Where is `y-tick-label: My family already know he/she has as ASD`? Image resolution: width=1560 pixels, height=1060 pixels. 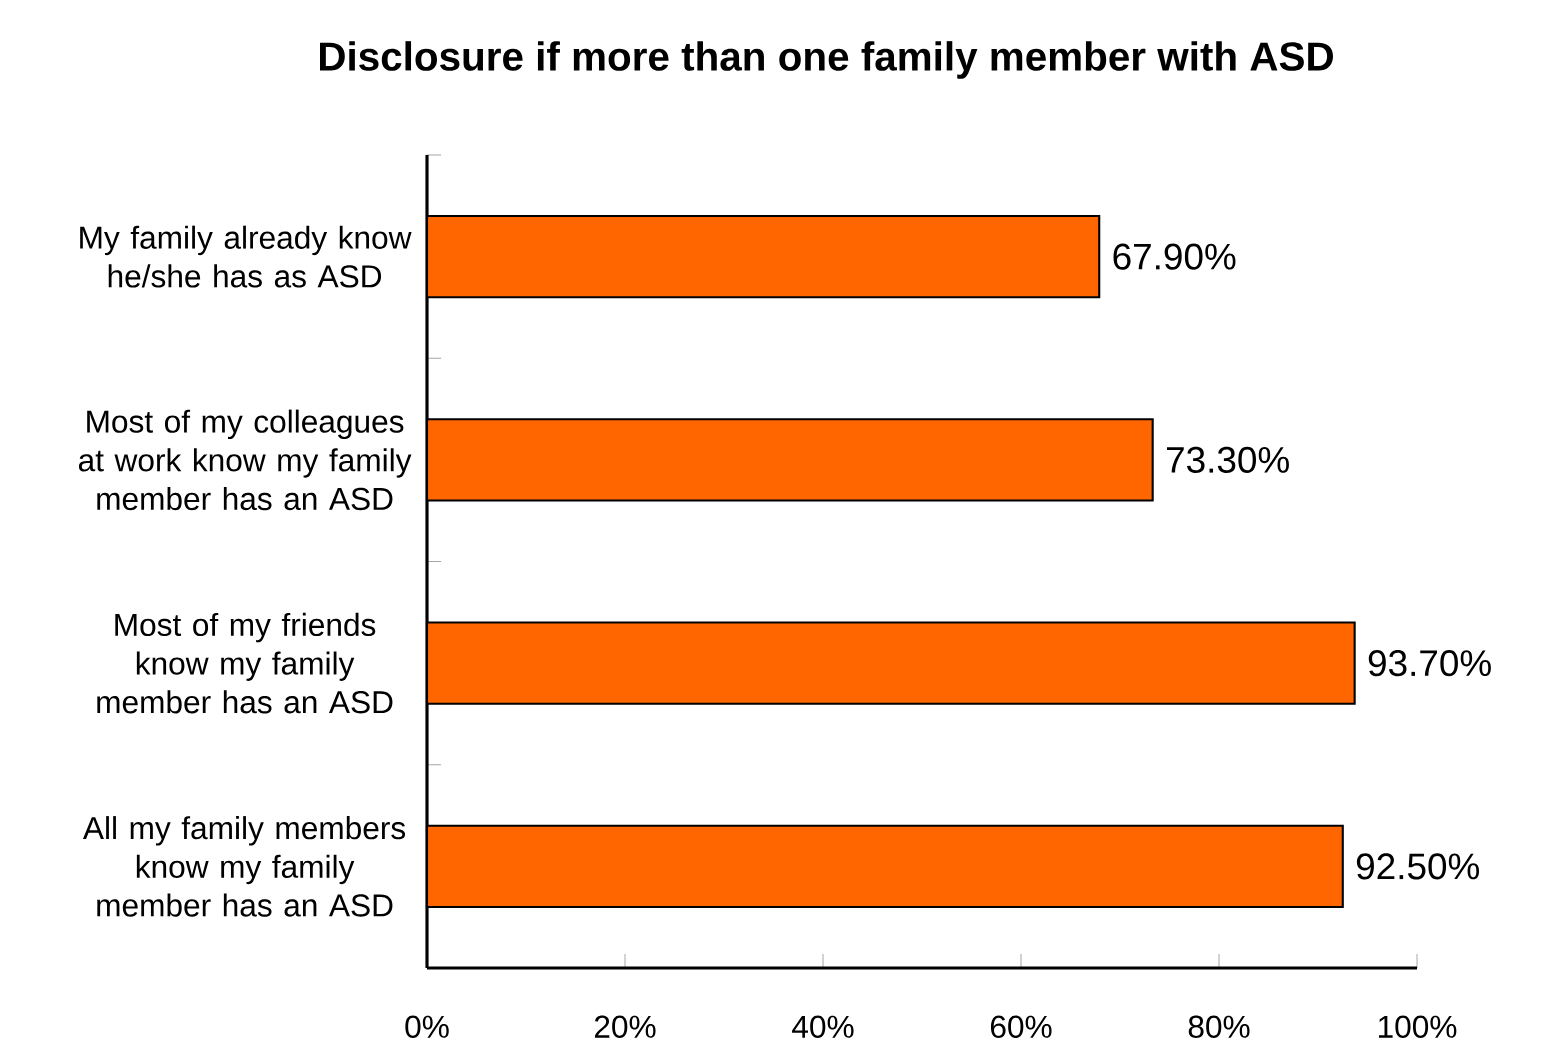 y-tick-label: My family already know he/she has as ASD is located at coordinates (246, 256).